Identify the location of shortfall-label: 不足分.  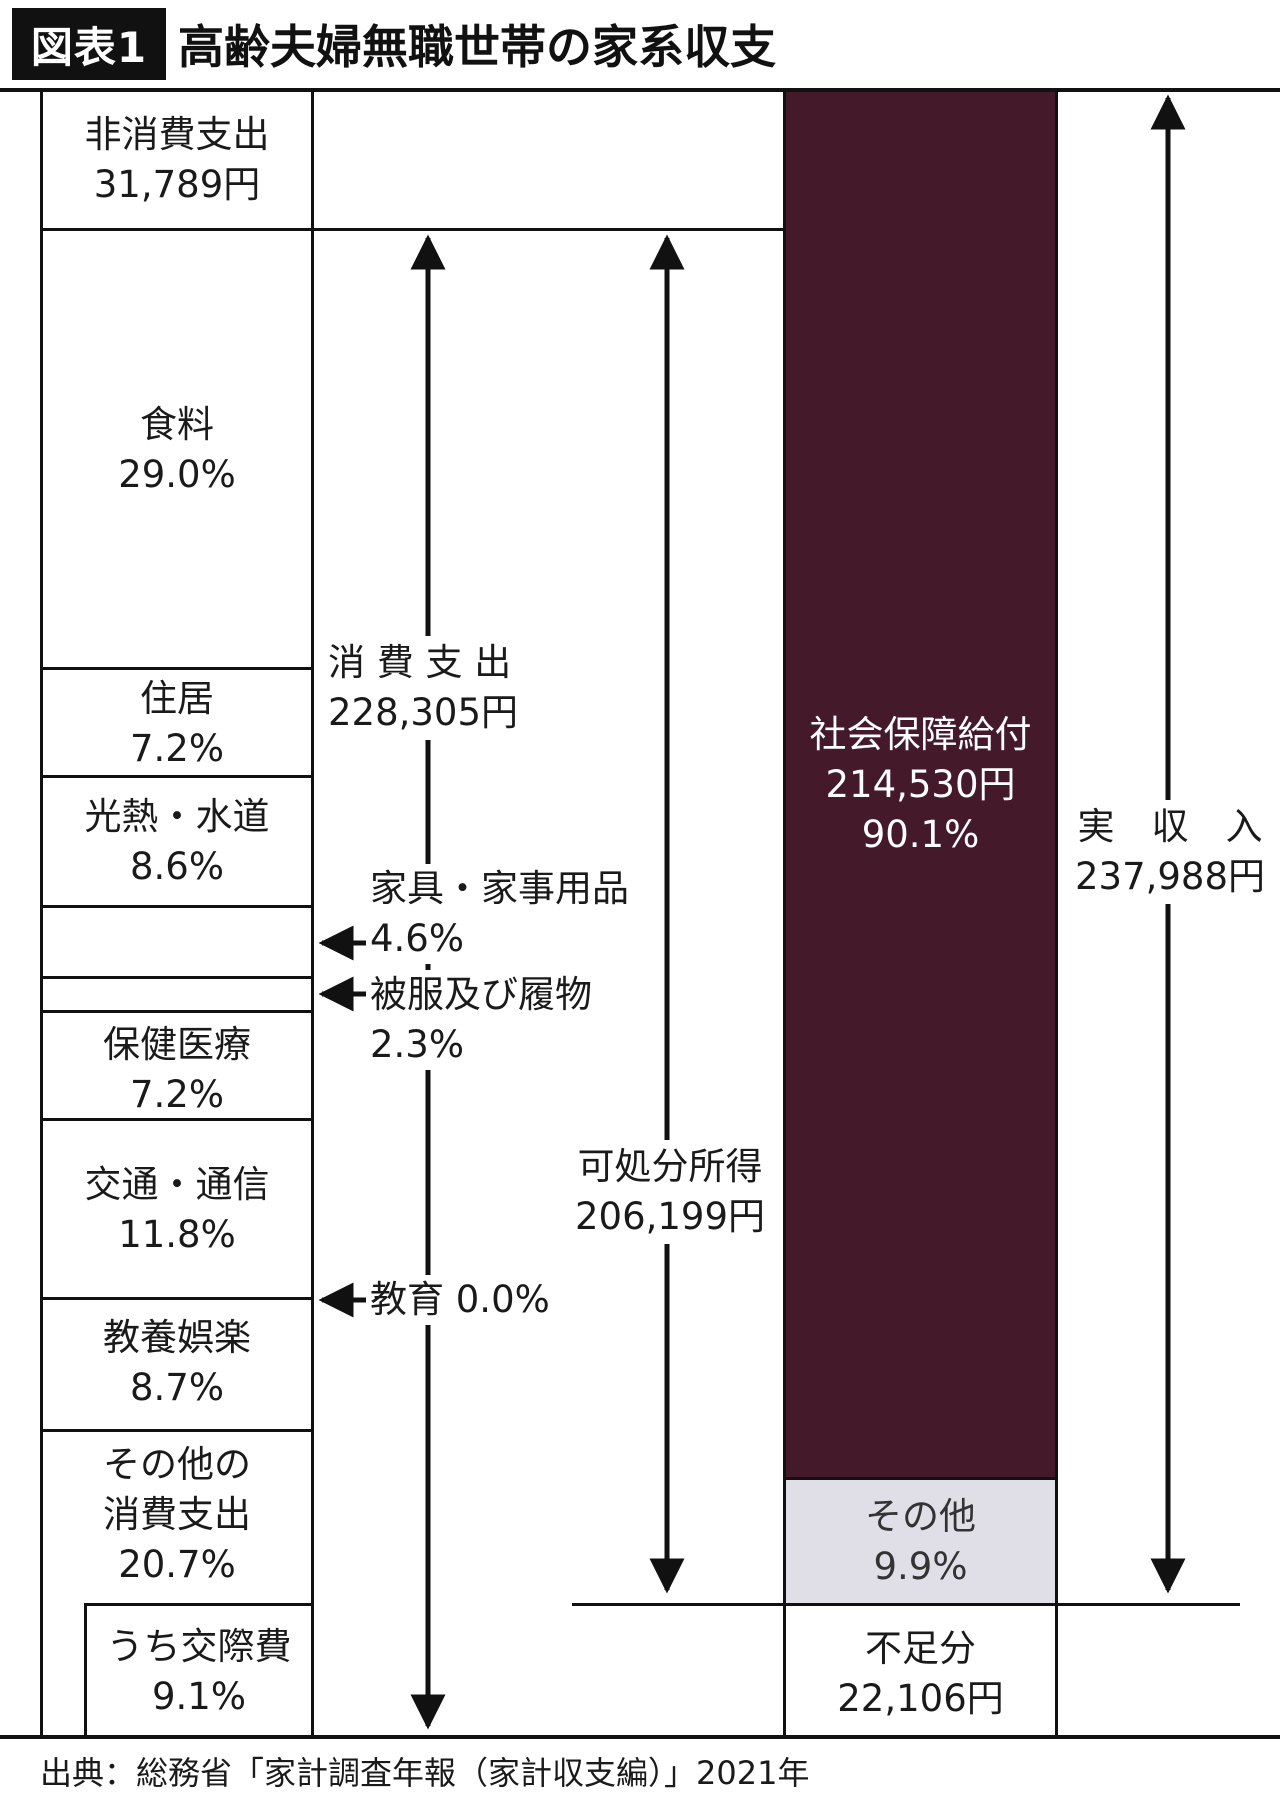
(920, 1648).